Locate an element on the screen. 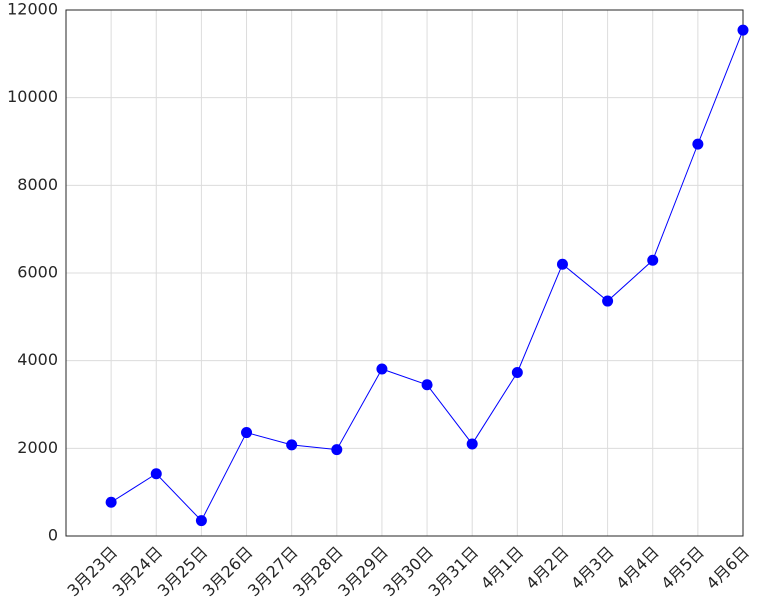  y-tick-label: 6000 is located at coordinates (37, 272).